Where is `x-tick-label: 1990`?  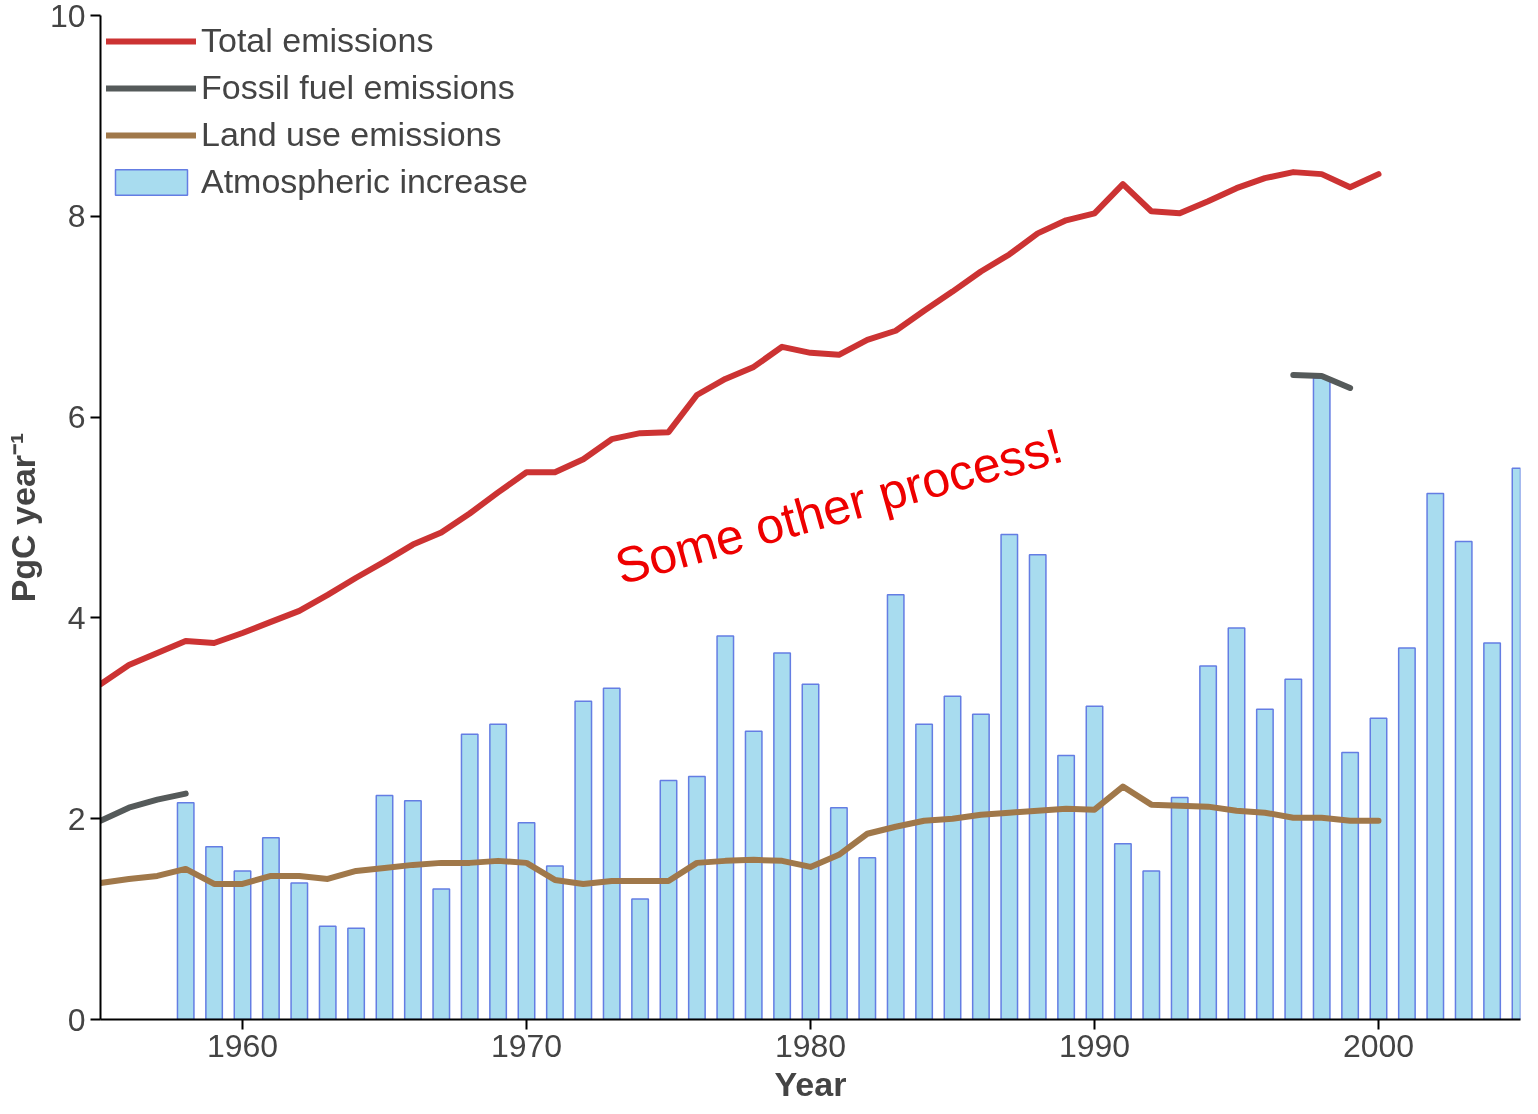 x-tick-label: 1990 is located at coordinates (1094, 1045).